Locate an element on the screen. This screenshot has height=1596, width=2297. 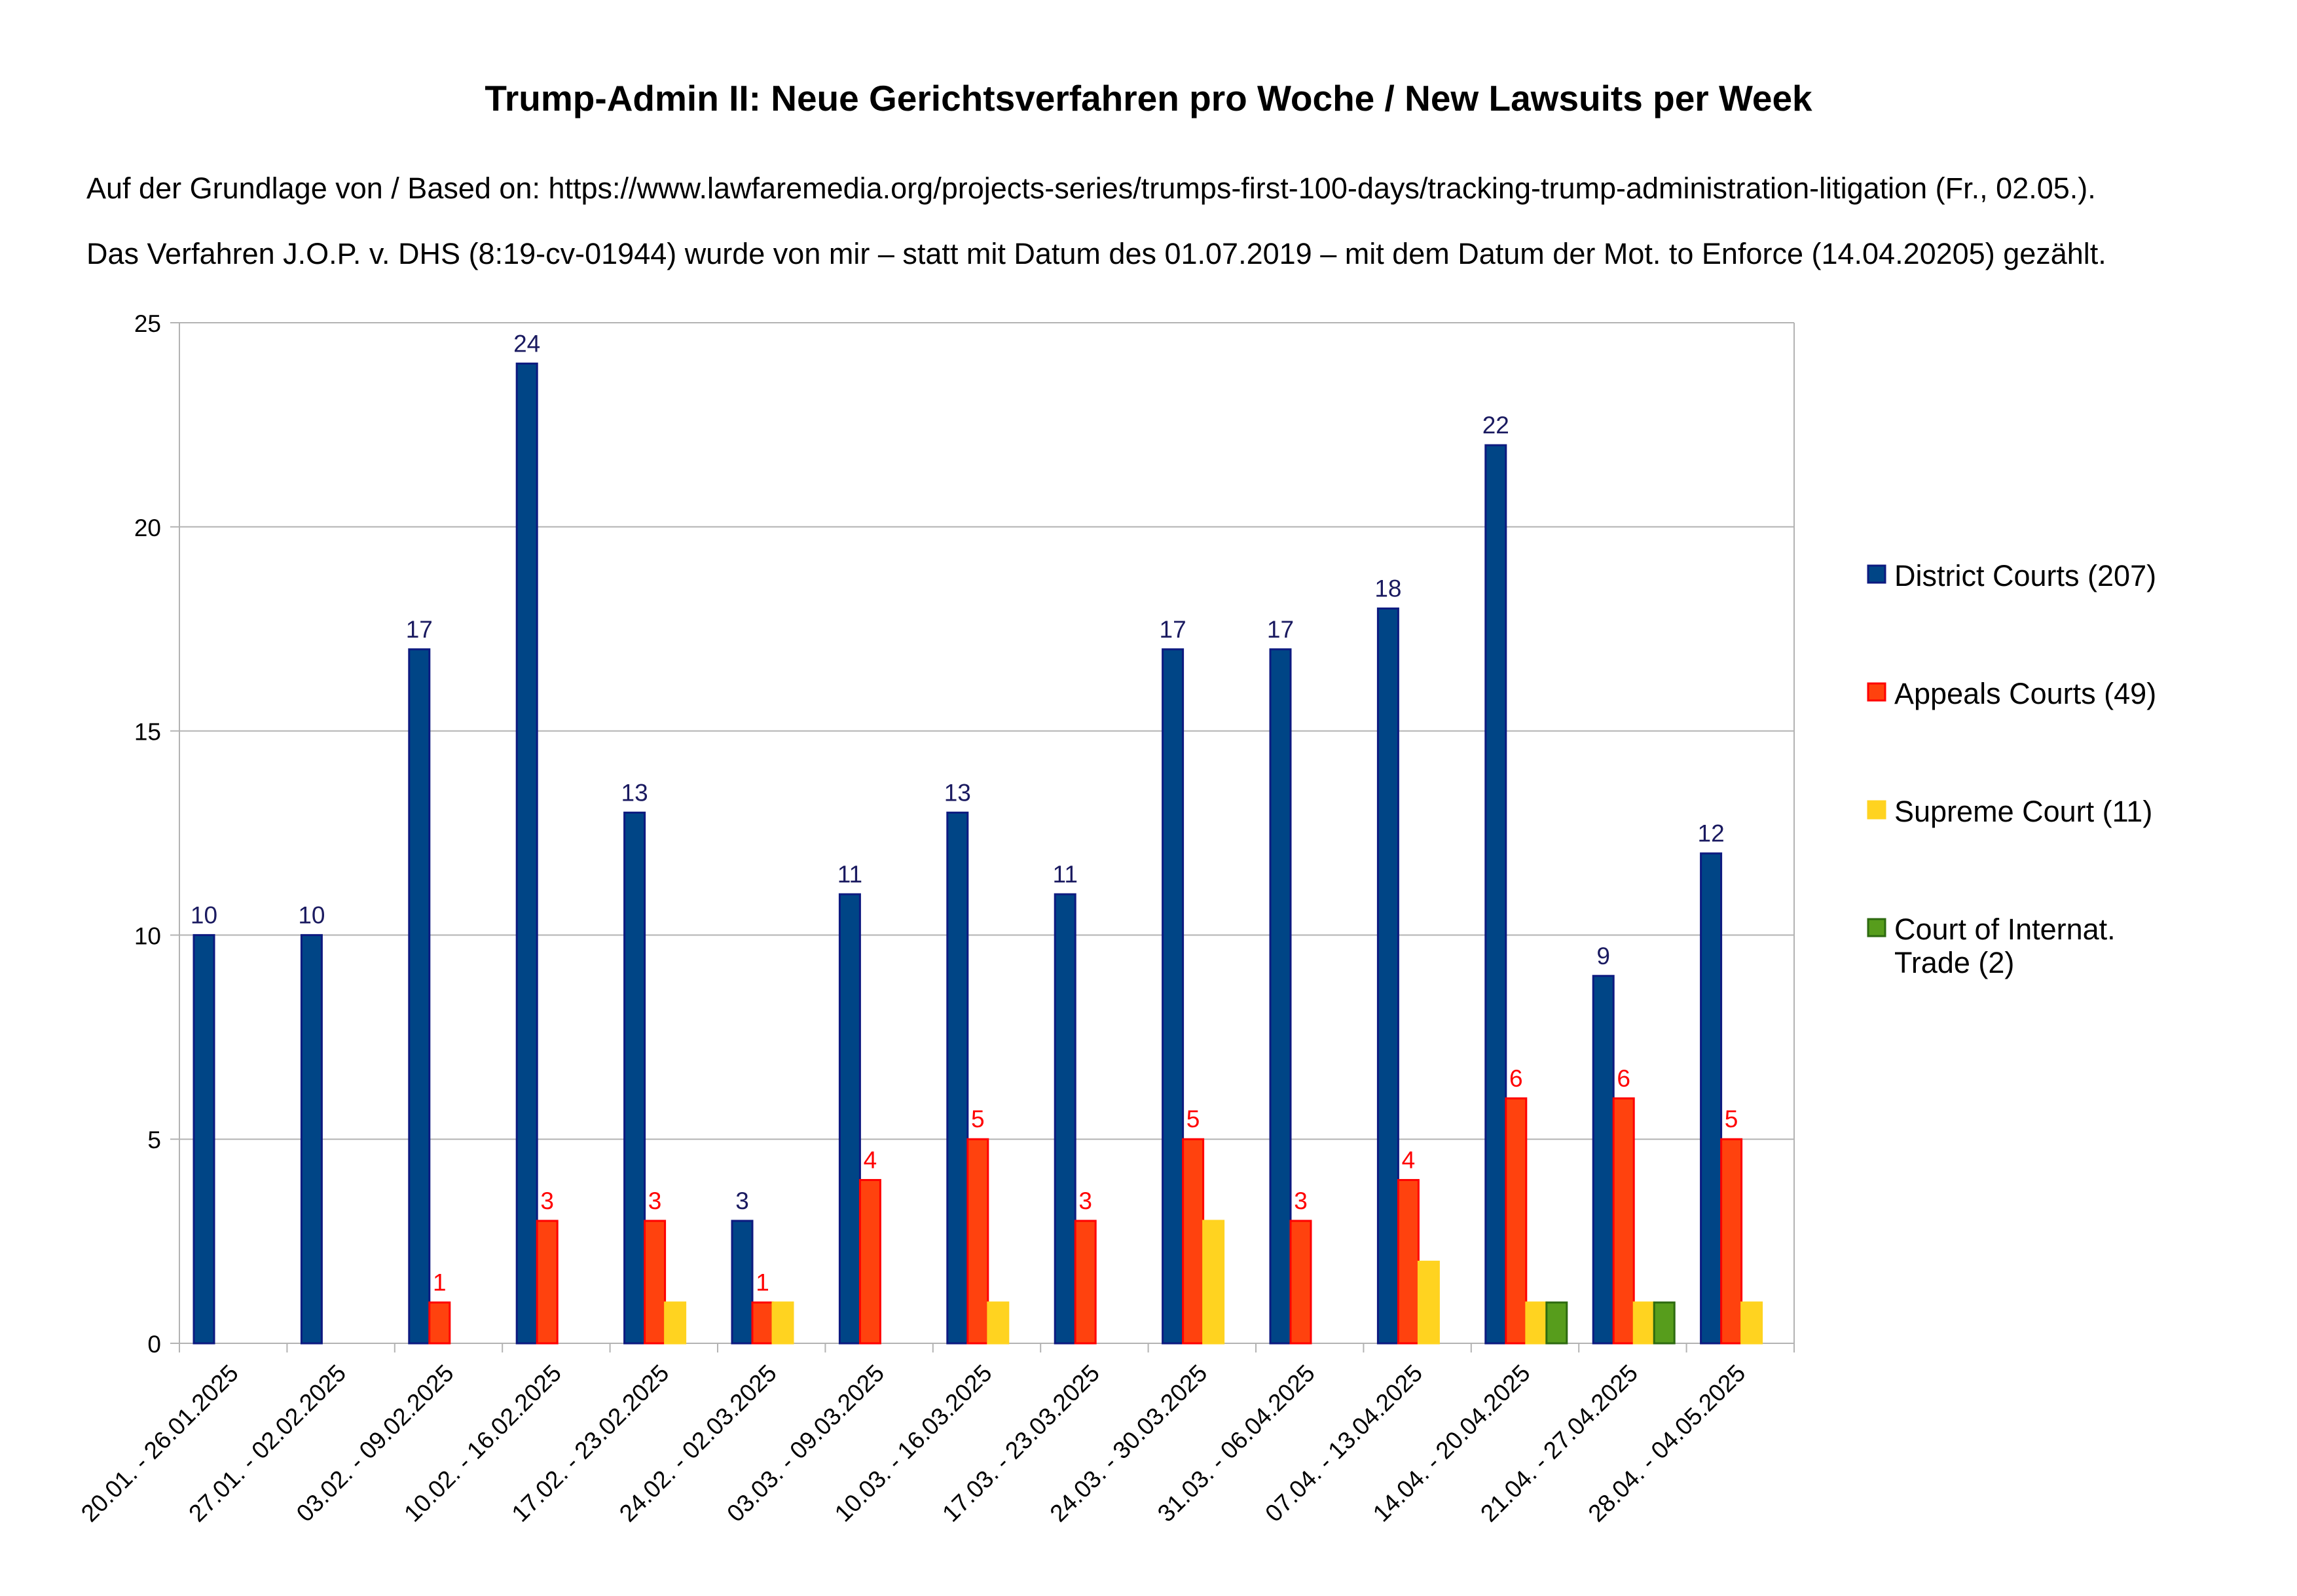
legend-label-3: Supreme Court (11) is located at coordinates (2023, 811).